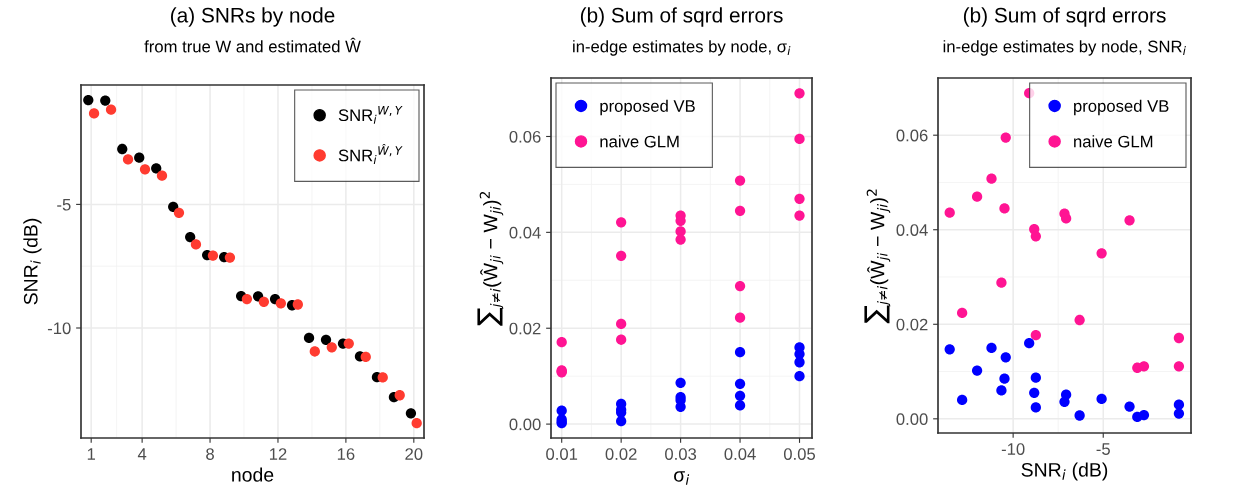 The image size is (1236, 494). What do you see at coordinates (32, 261) in the screenshot?
I see `y-axis-title: SNR$_{i}$ (dB)` at bounding box center [32, 261].